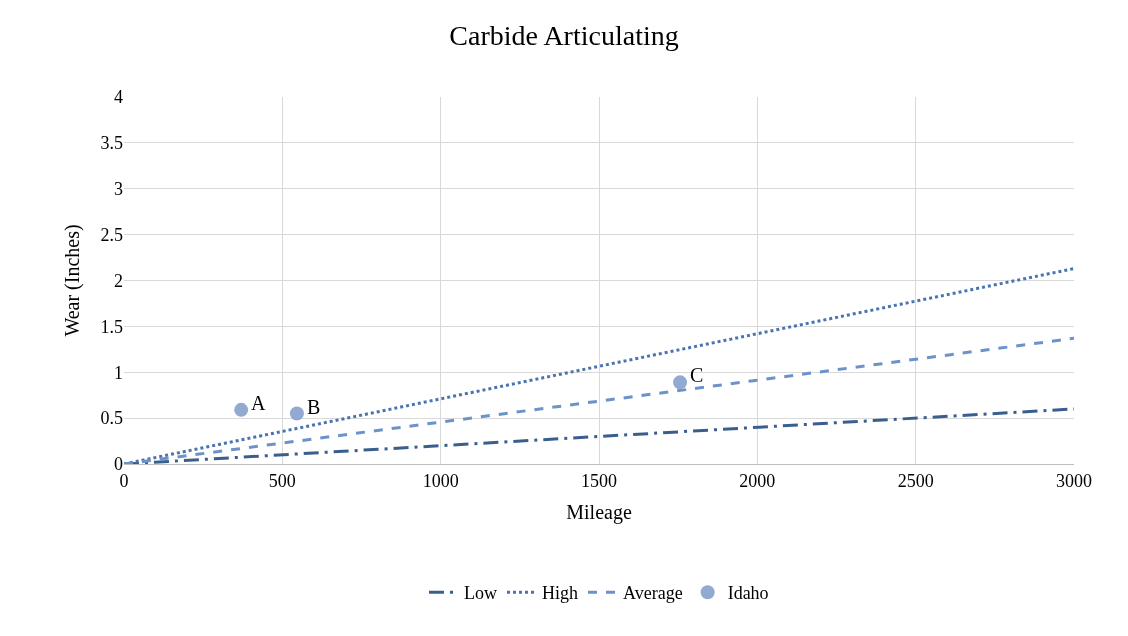  What do you see at coordinates (564, 36) in the screenshot?
I see `chart-title: Carbide Articulating` at bounding box center [564, 36].